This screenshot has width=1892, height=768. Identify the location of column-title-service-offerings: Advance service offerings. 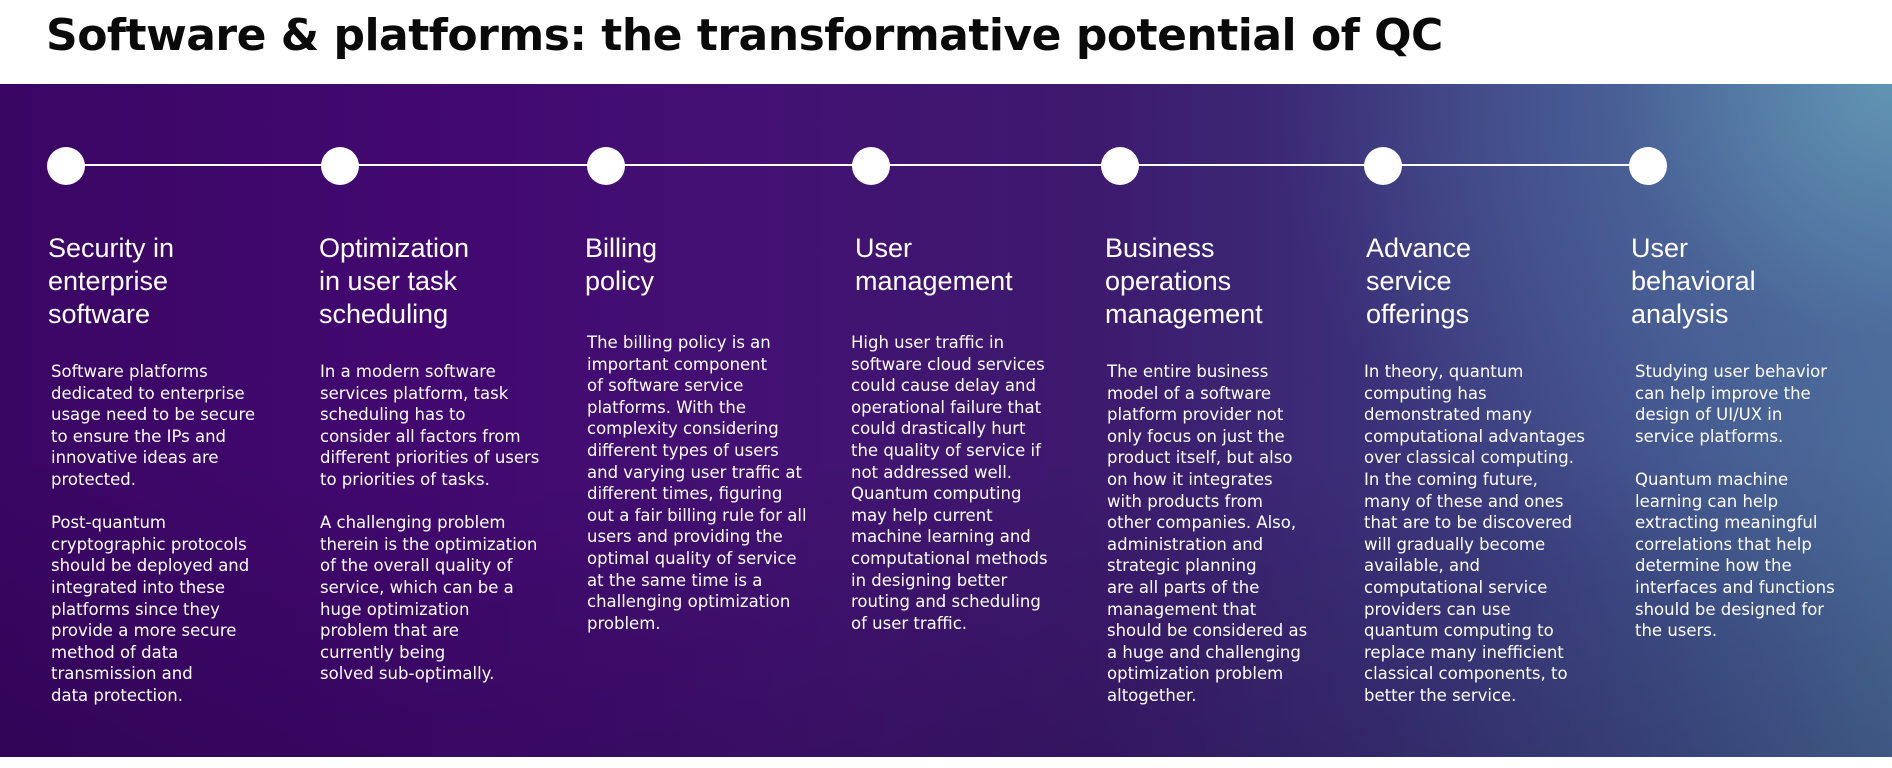
(1419, 281).